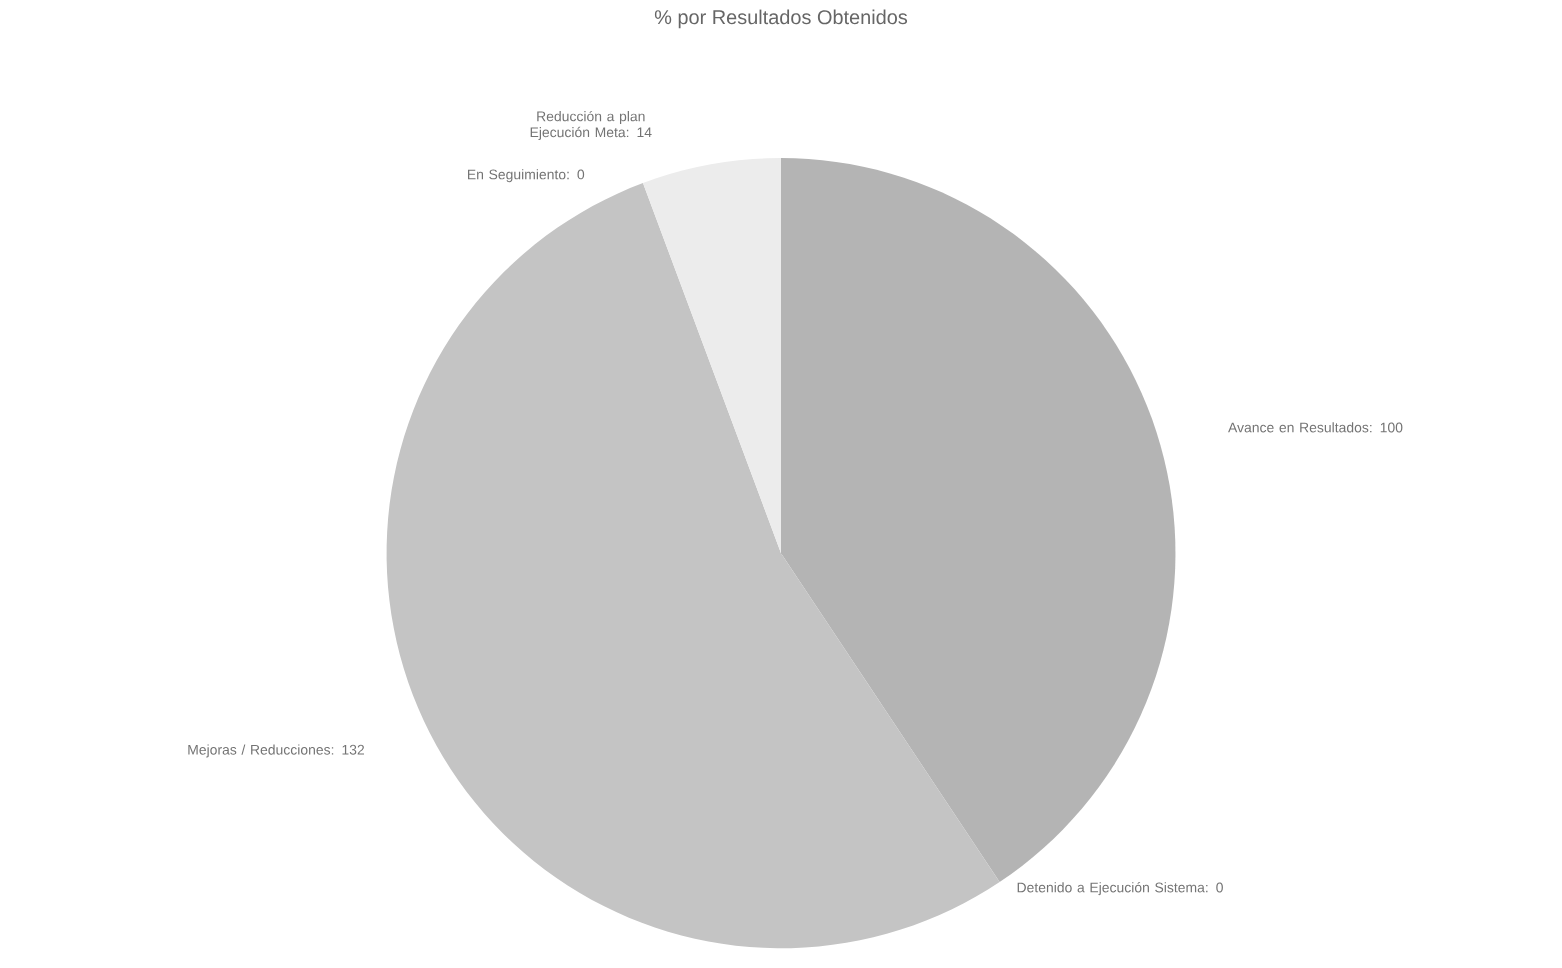  I want to click on chart-title: % por Resultados Obtenidos, so click(781, 19).